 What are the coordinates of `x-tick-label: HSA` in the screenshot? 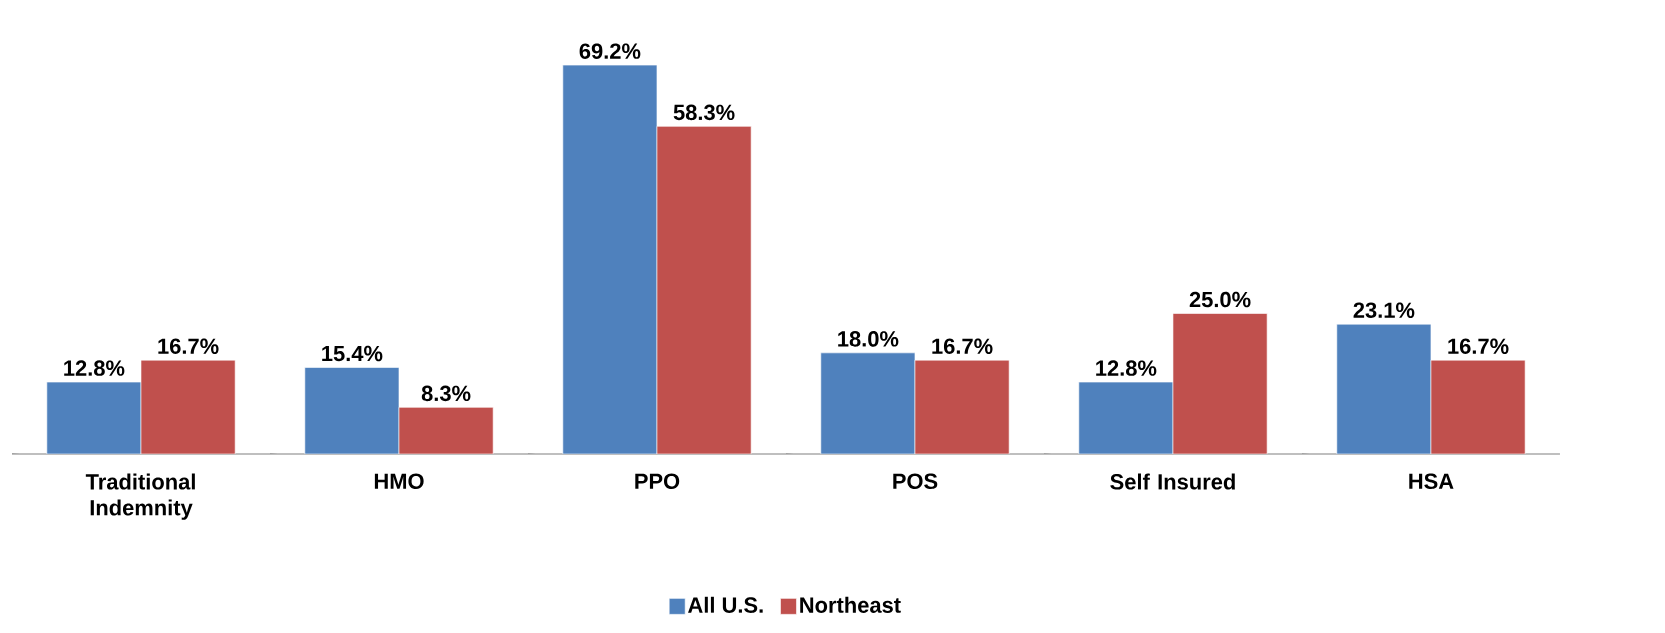 It's located at (1431, 481).